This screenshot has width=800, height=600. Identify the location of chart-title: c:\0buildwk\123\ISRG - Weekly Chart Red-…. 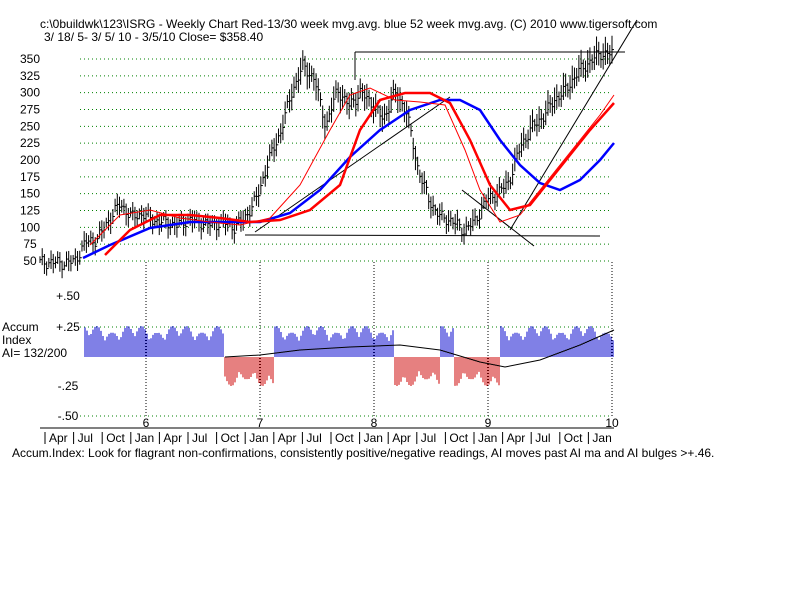
(349, 24).